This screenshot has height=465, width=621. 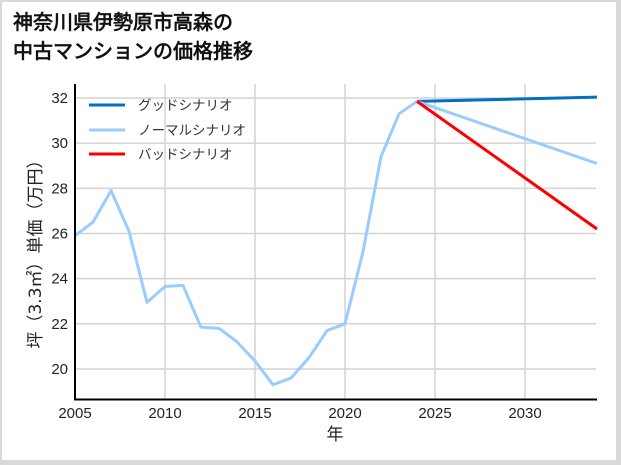 I want to click on x-tick-label: 2030, so click(x=524, y=413).